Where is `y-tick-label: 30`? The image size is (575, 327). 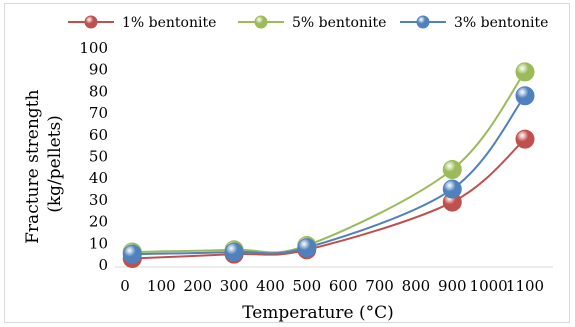
y-tick-label: 30 is located at coordinates (98, 200).